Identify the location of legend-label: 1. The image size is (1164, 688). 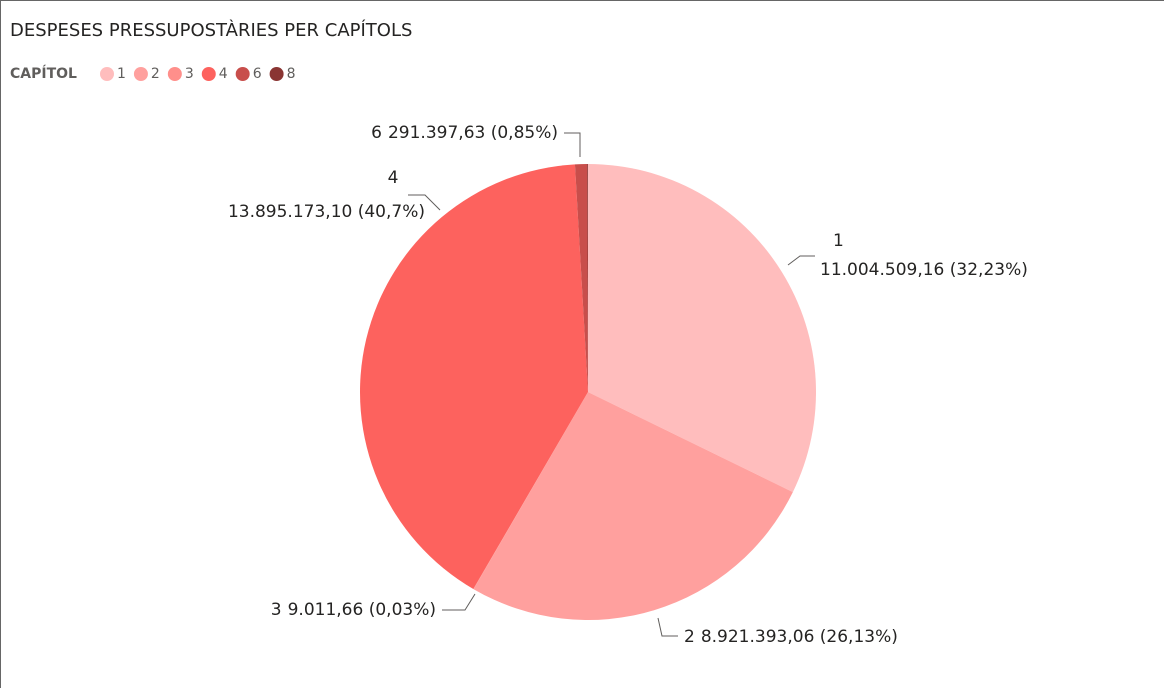
(121, 74).